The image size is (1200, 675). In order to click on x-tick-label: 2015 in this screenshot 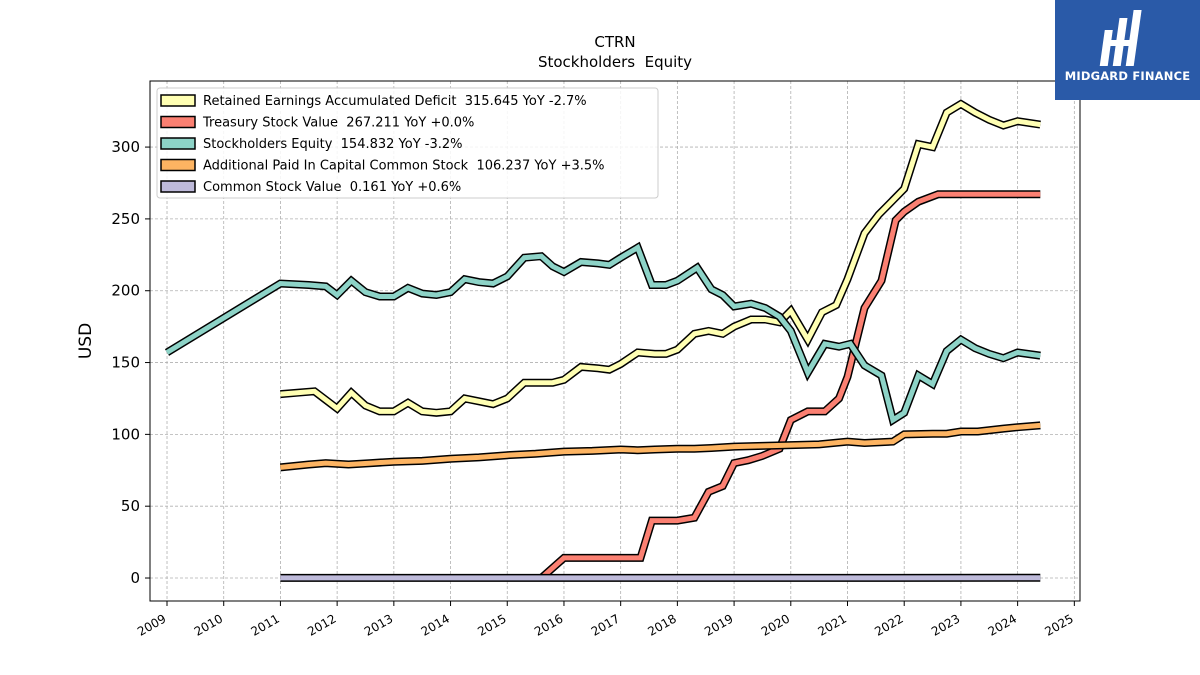, I will do `click(491, 624)`.